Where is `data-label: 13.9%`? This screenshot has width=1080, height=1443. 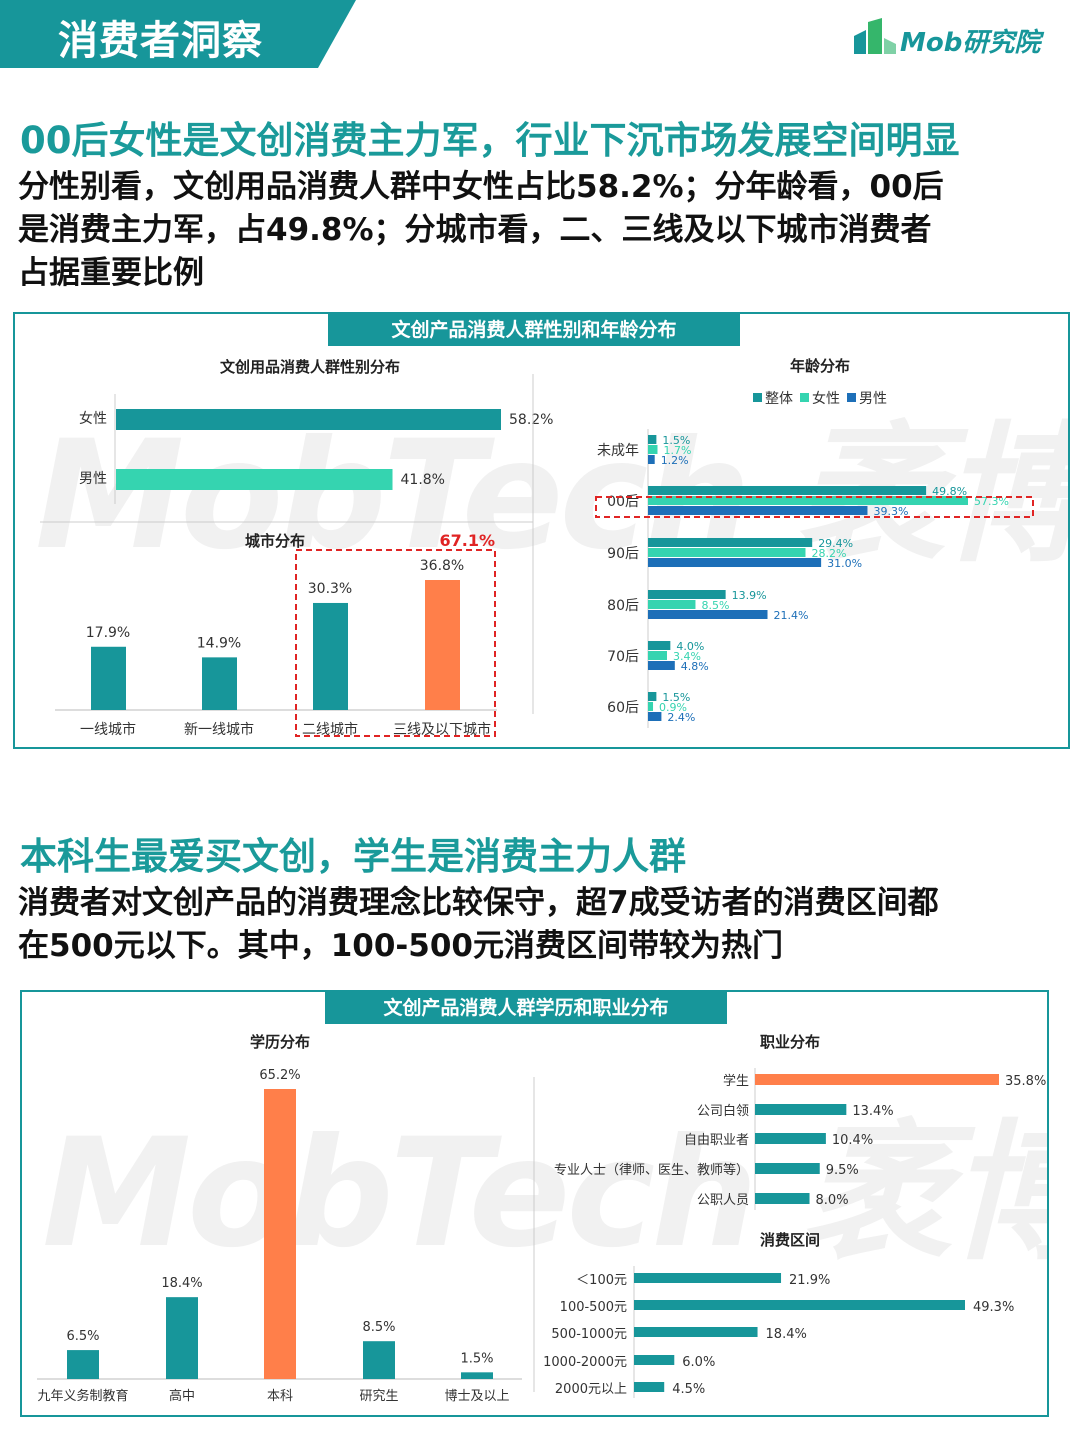 data-label: 13.9% is located at coordinates (749, 595).